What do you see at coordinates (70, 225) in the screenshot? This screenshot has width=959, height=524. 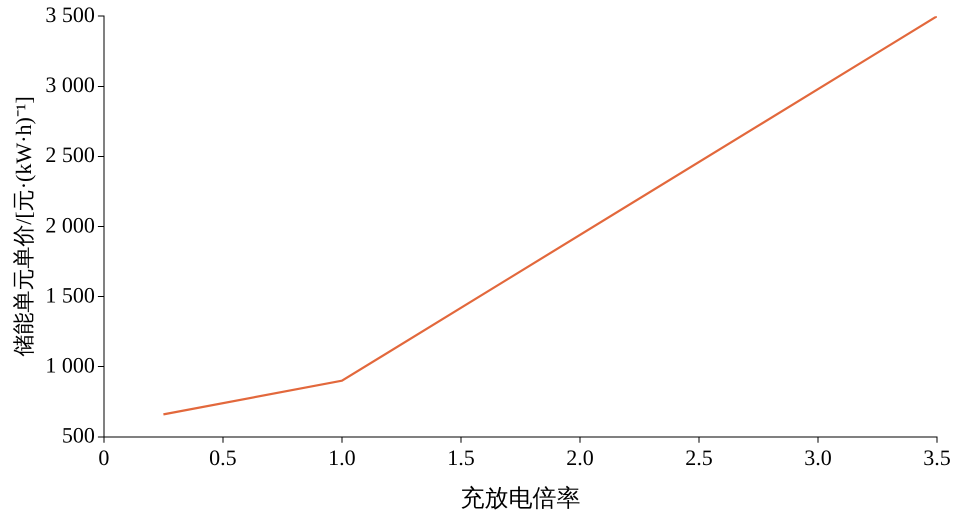 I see `y-tick-label: 2 000` at bounding box center [70, 225].